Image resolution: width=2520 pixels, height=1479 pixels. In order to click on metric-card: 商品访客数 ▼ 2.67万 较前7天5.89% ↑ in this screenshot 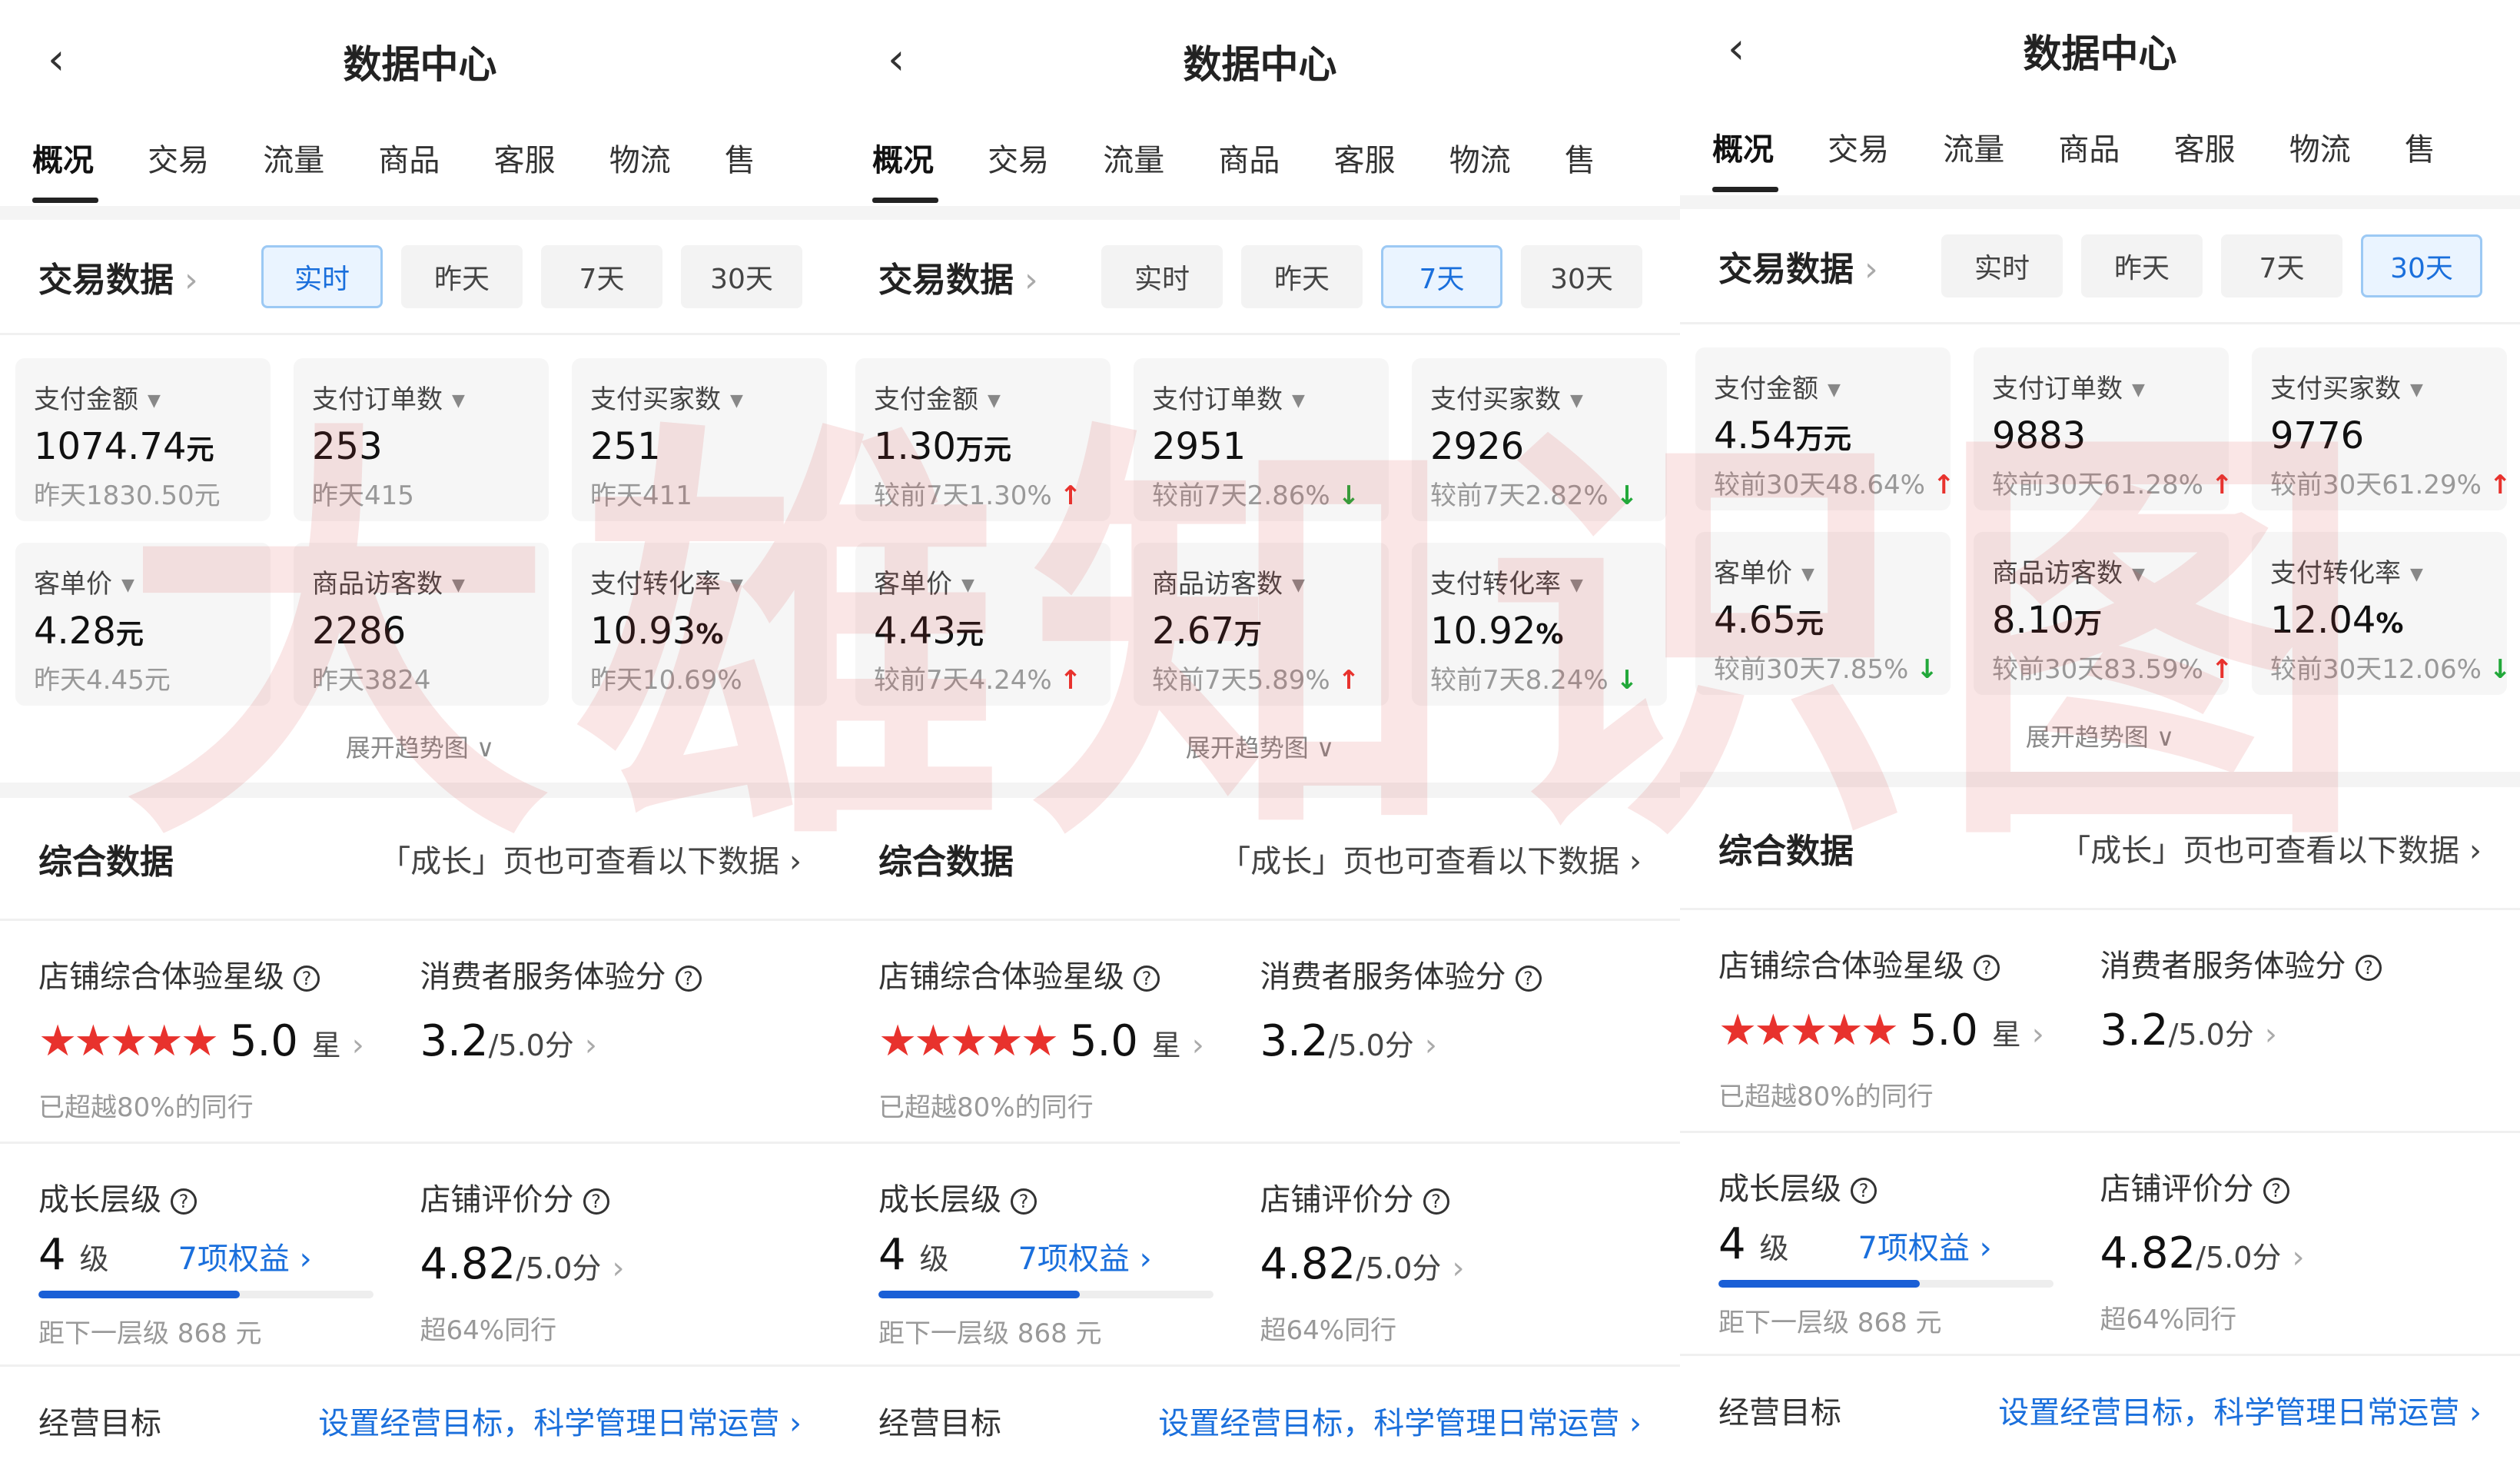, I will do `click(1261, 624)`.